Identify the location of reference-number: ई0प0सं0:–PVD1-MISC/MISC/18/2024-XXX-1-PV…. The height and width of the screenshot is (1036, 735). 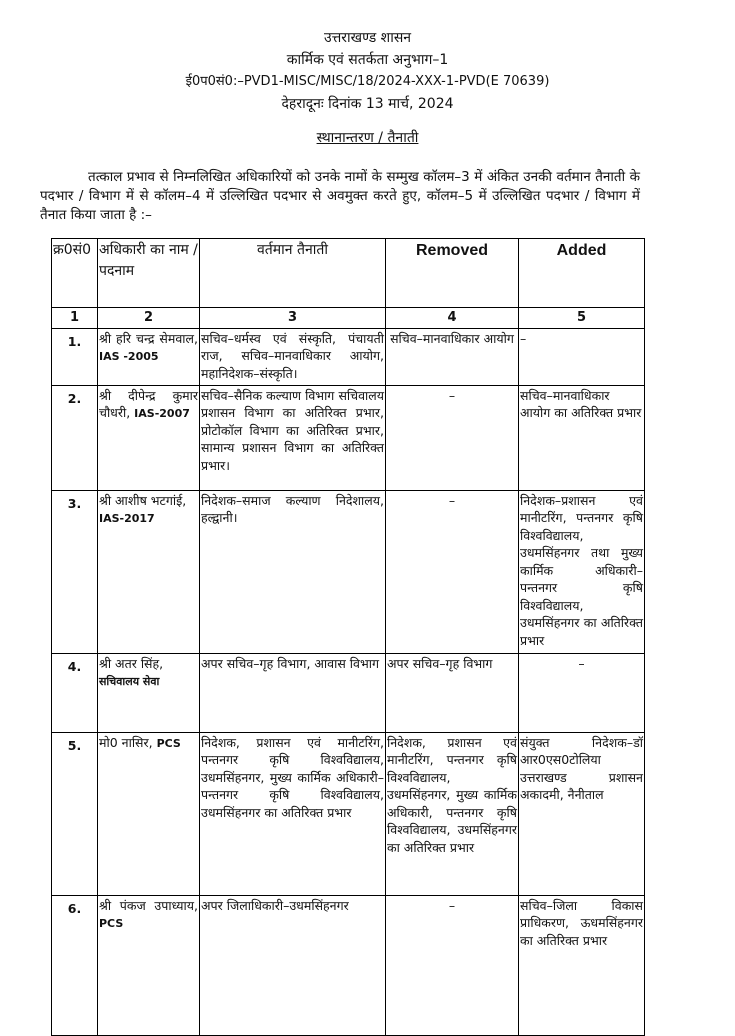
(367, 81).